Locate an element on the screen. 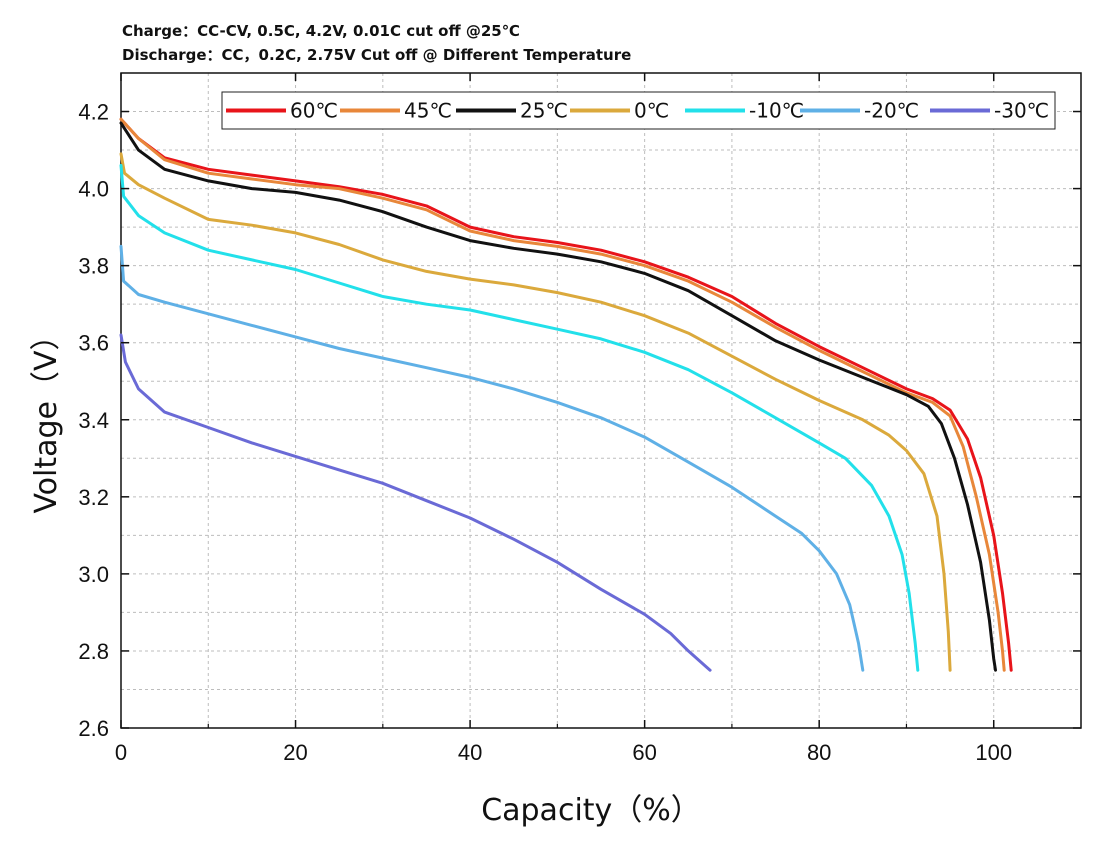 The height and width of the screenshot is (845, 1104). legend-label: -20℃ is located at coordinates (891, 111).